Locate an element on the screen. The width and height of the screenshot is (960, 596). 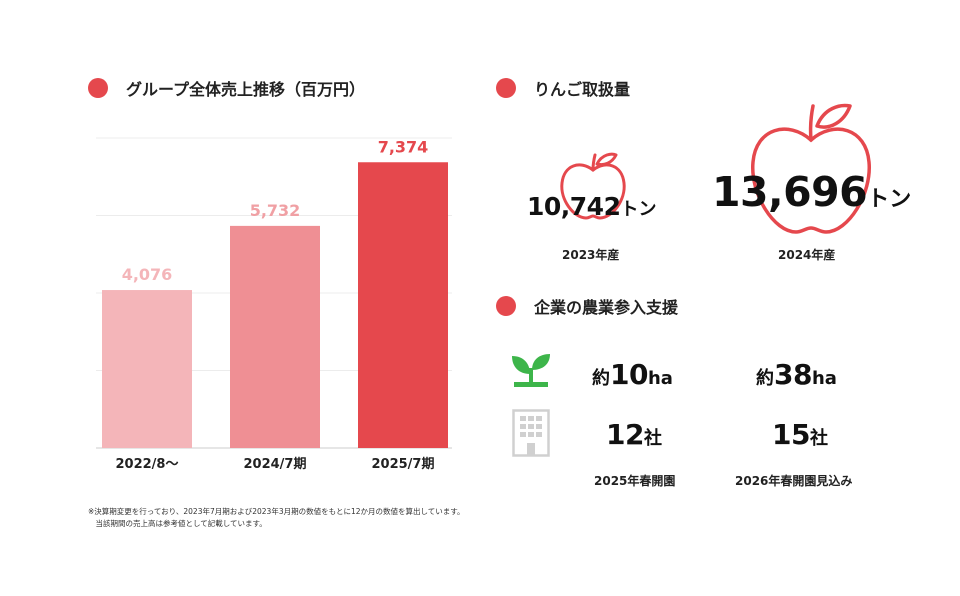
company-count-2025: 12社 is located at coordinates (634, 434).